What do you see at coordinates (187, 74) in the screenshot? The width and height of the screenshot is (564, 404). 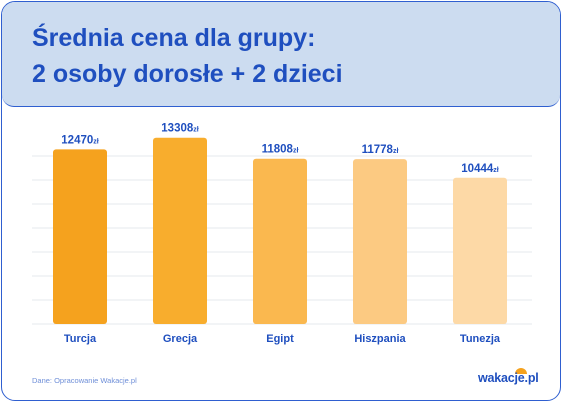 I see `chart-title-line-2: 2 osoby dorosłe + 2 dzieci` at bounding box center [187, 74].